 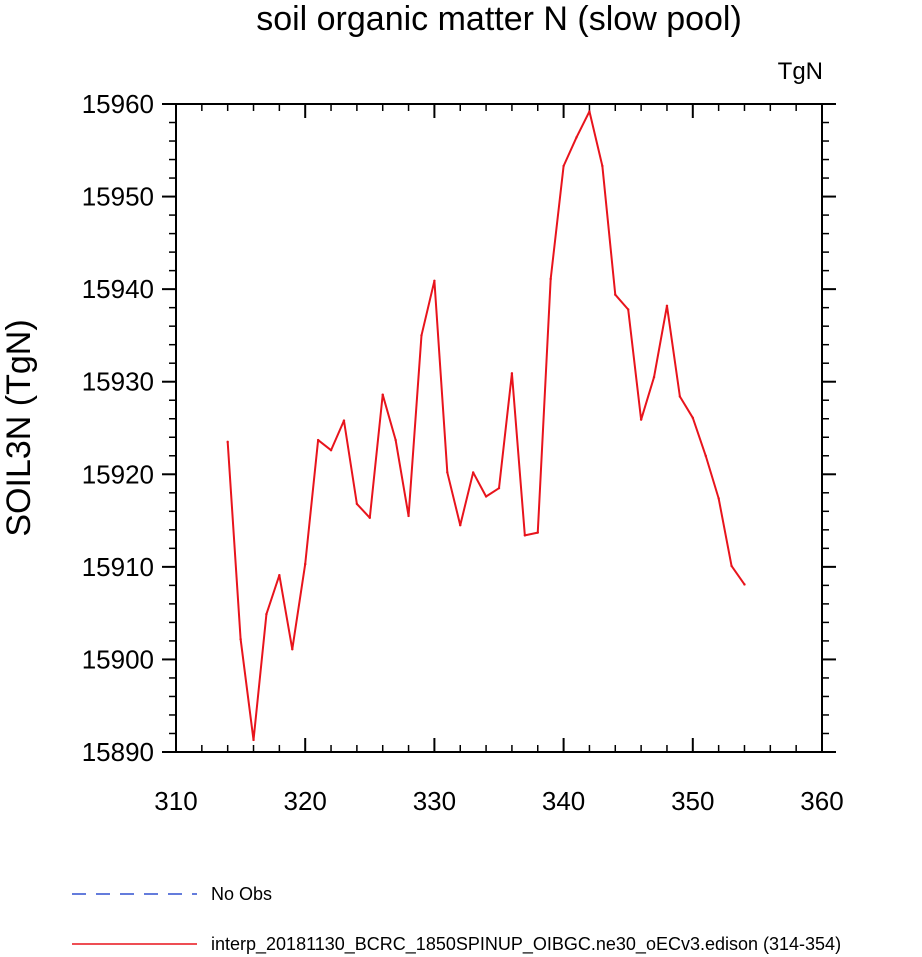 What do you see at coordinates (498, 801) in the screenshot?
I see `x-tick-labels: 310 320 330 340 350 360` at bounding box center [498, 801].